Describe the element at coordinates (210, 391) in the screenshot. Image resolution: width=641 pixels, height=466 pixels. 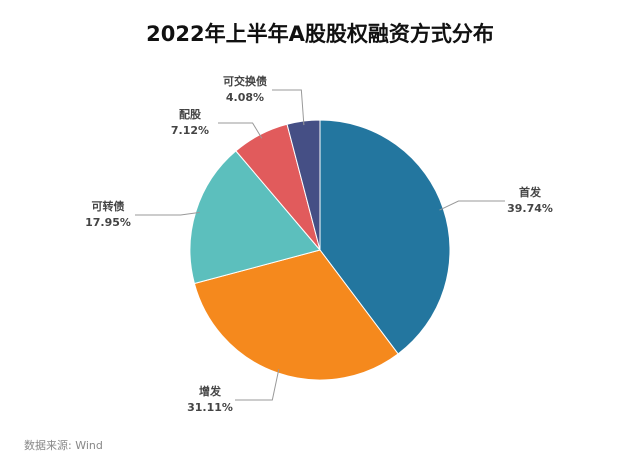
I see `slice-label: 增发` at that location.